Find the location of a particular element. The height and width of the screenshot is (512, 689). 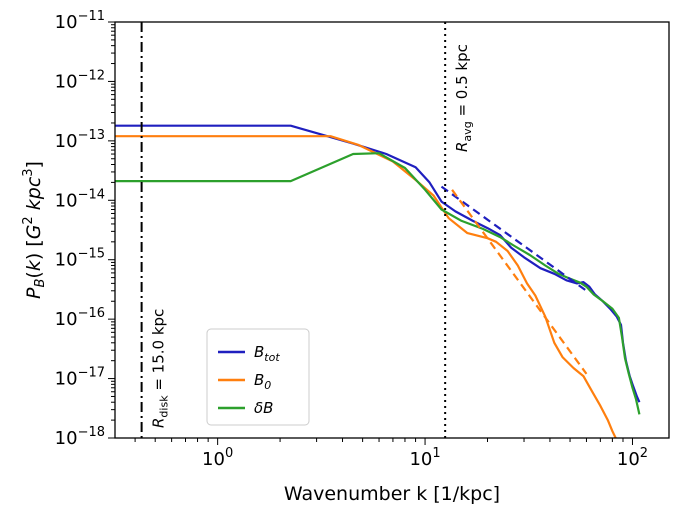

y-axis-label: PB(k) [G2 kpc3] is located at coordinates (34, 230).